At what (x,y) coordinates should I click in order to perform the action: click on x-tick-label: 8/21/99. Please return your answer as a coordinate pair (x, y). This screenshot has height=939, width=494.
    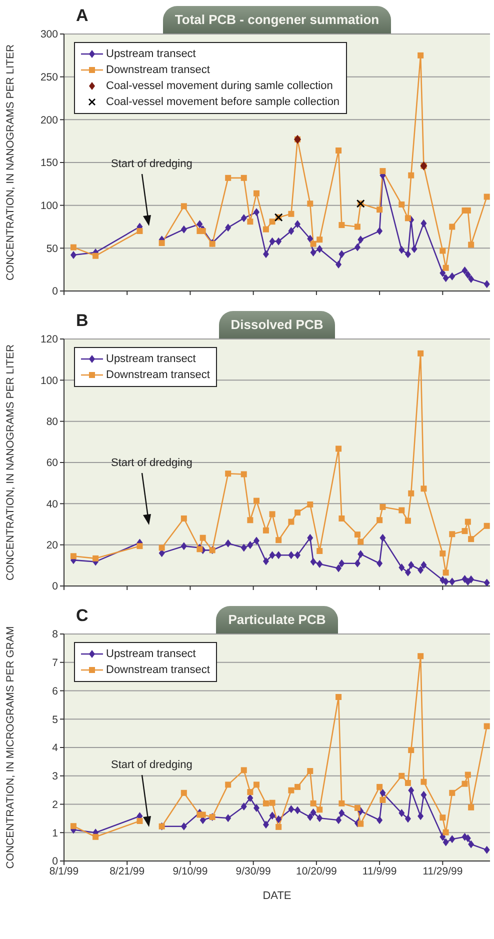
    Looking at the image, I should click on (127, 871).